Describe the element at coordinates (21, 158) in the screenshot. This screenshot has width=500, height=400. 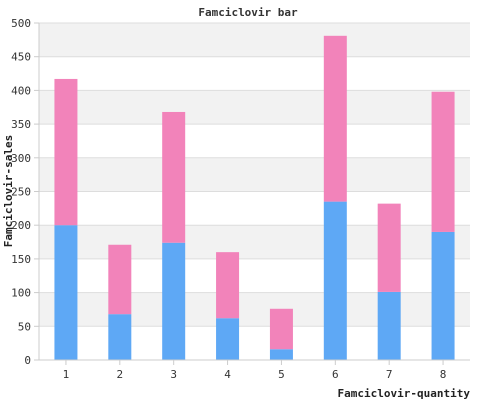
I see `y-tick-label: 300` at that location.